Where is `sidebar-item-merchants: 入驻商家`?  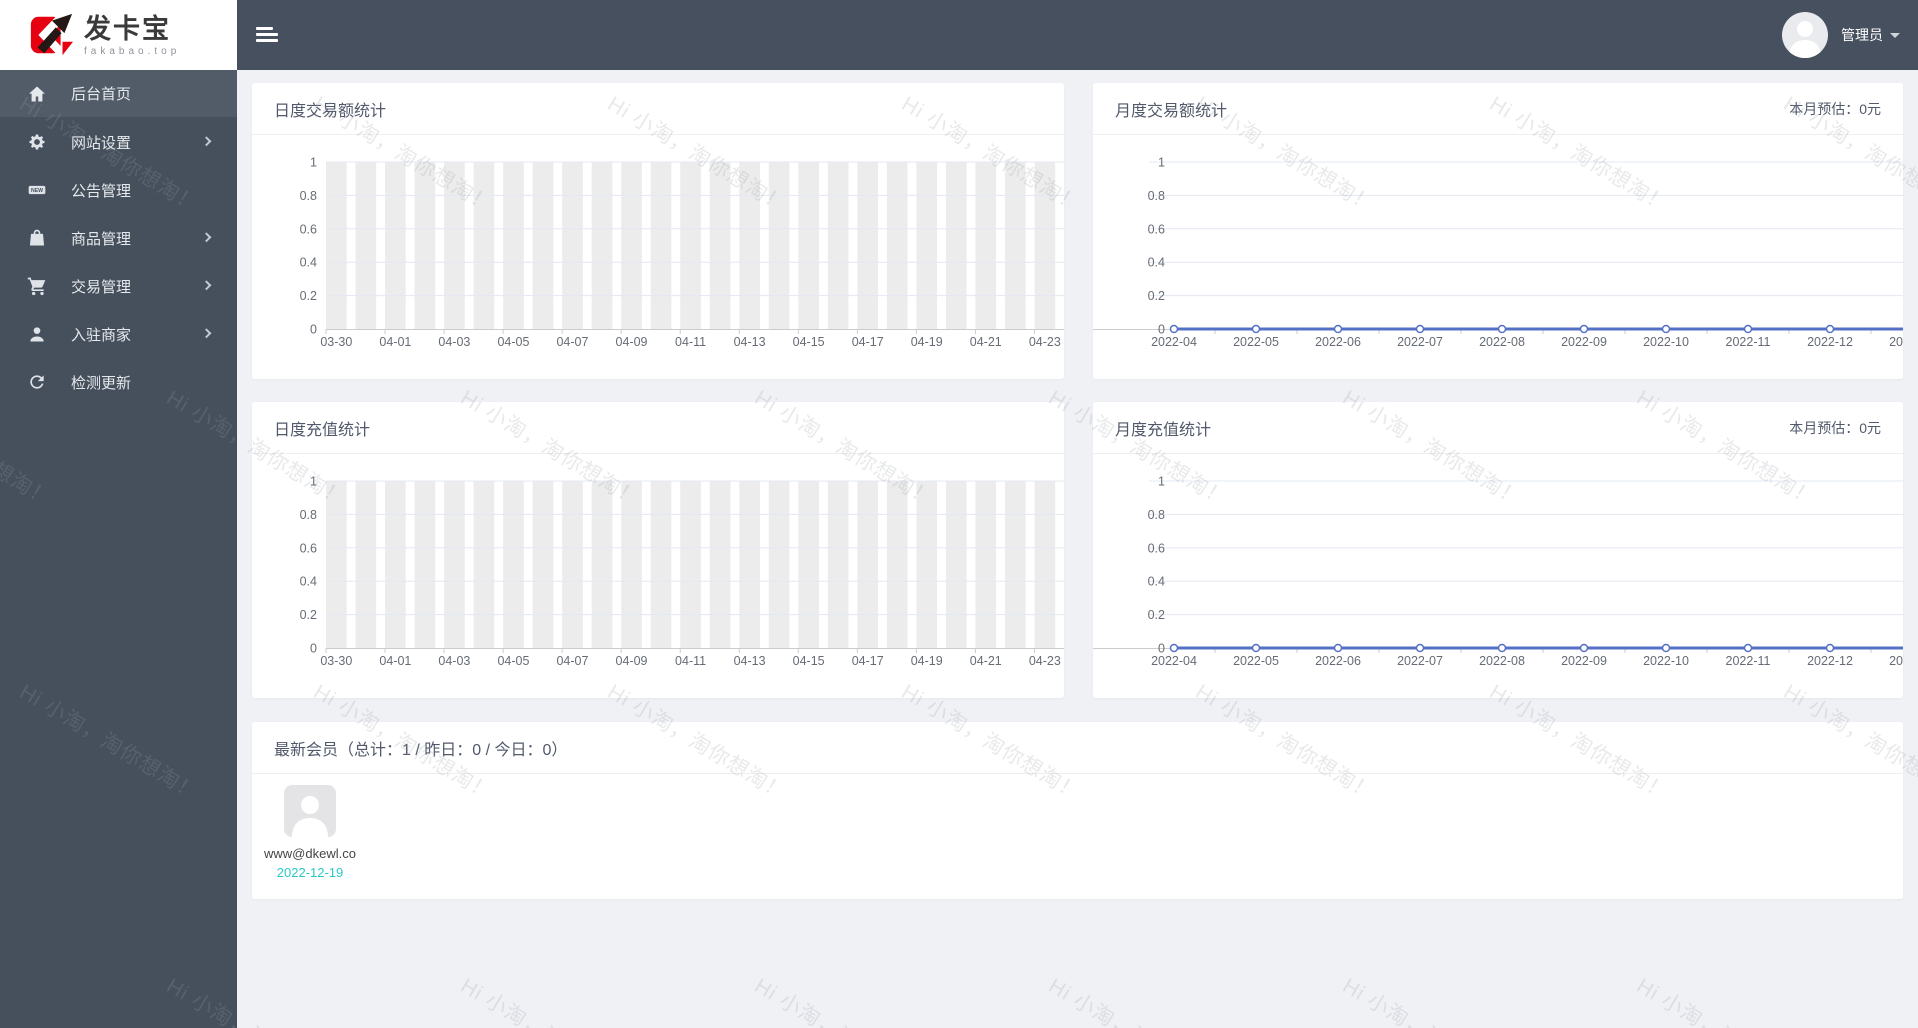
sidebar-item-merchants: 入驻商家 is located at coordinates (118, 334).